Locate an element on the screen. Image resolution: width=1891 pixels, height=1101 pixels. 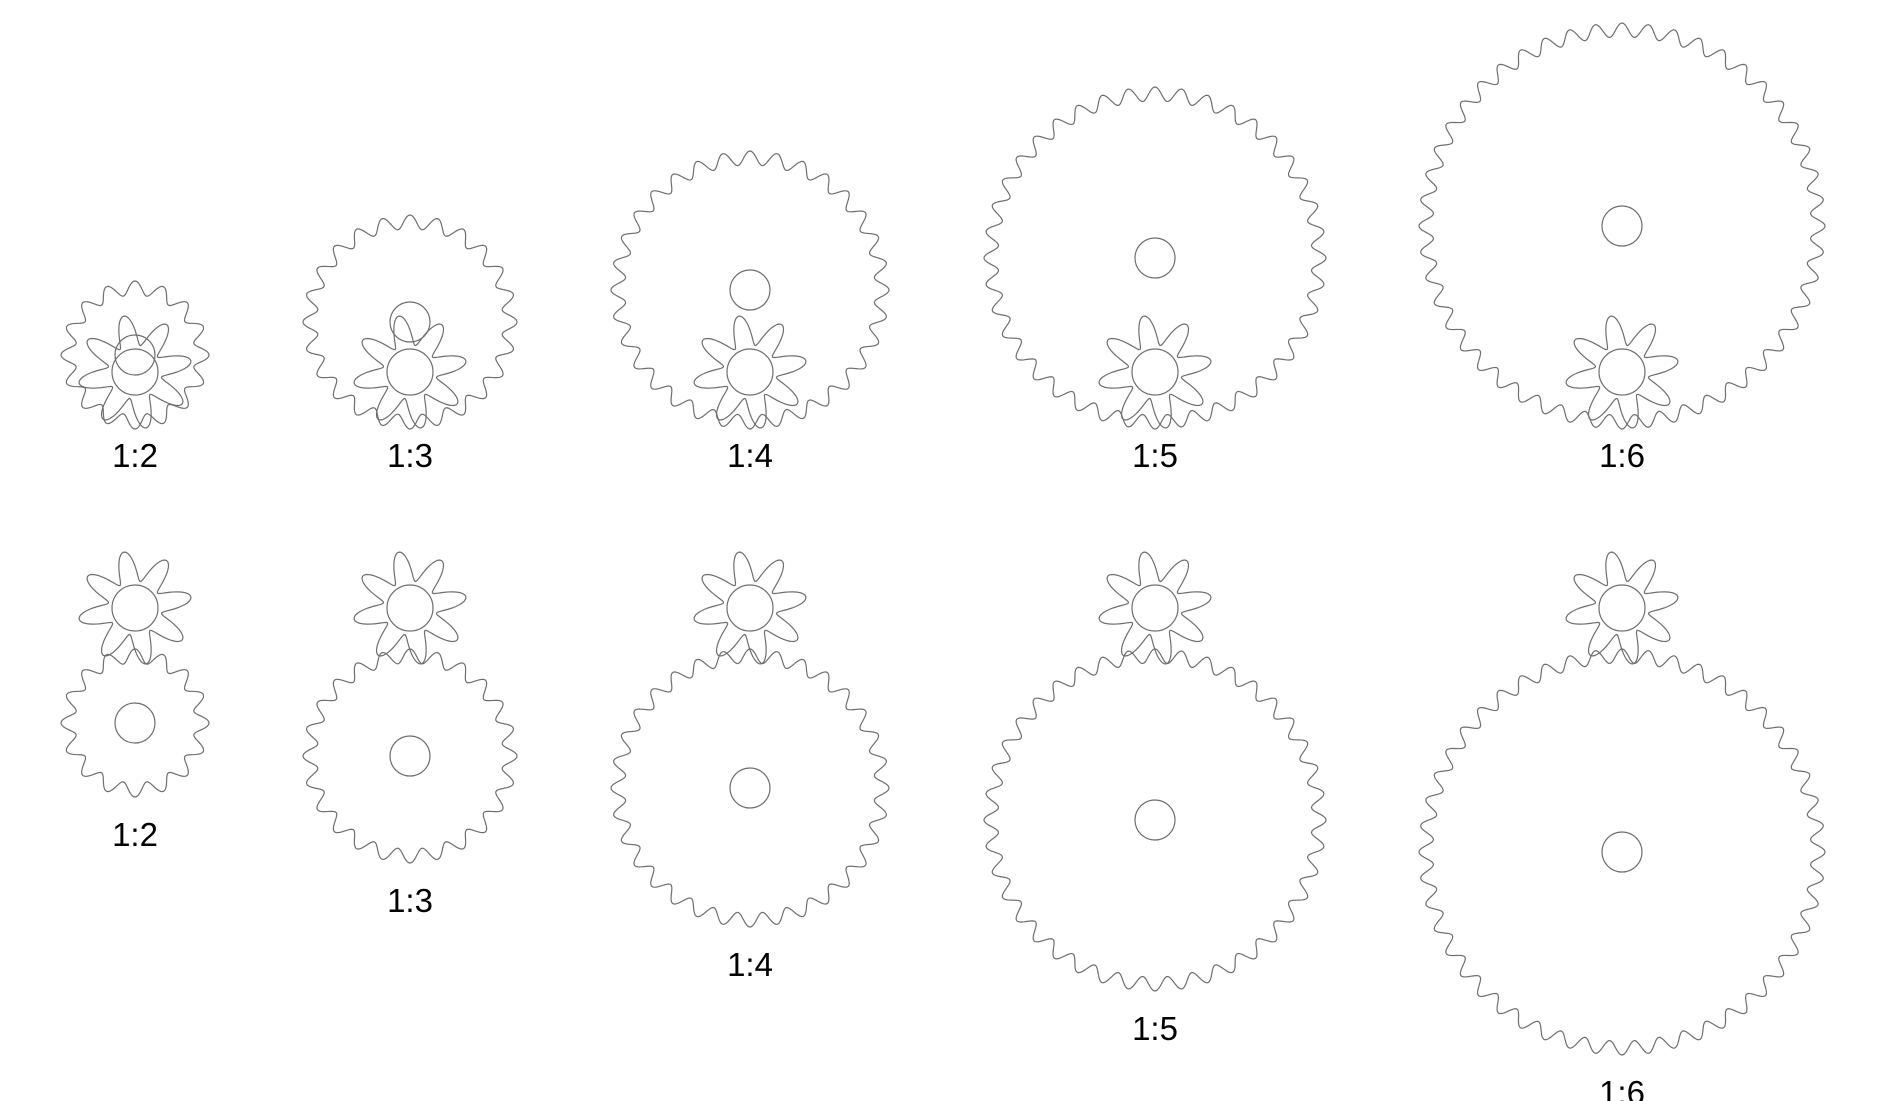
assembly-r1-3: 1:4 is located at coordinates (750, 312).